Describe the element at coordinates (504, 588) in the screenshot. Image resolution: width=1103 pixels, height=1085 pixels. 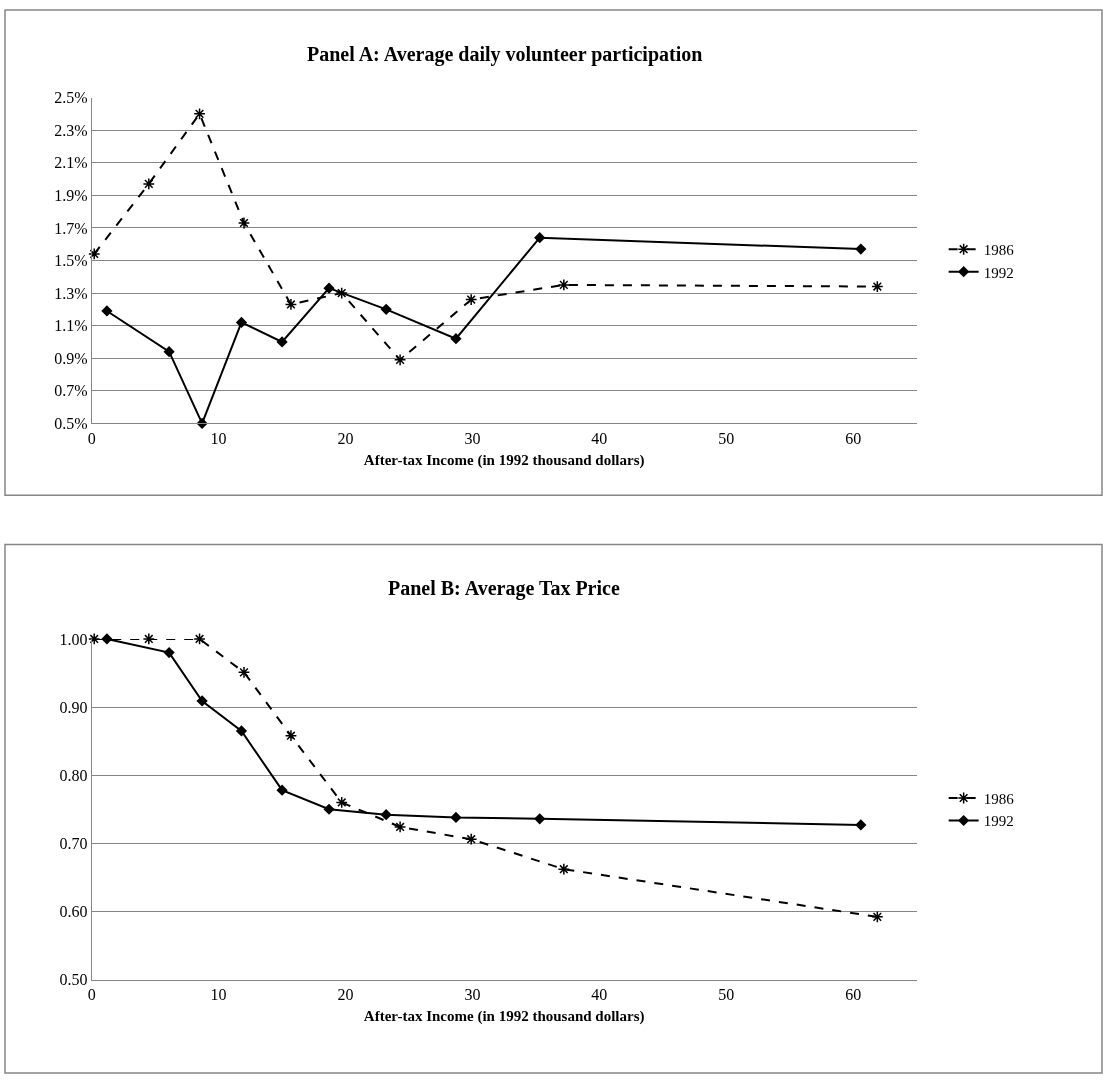
I see `chart-title: Panel B: Average Tax Price` at that location.